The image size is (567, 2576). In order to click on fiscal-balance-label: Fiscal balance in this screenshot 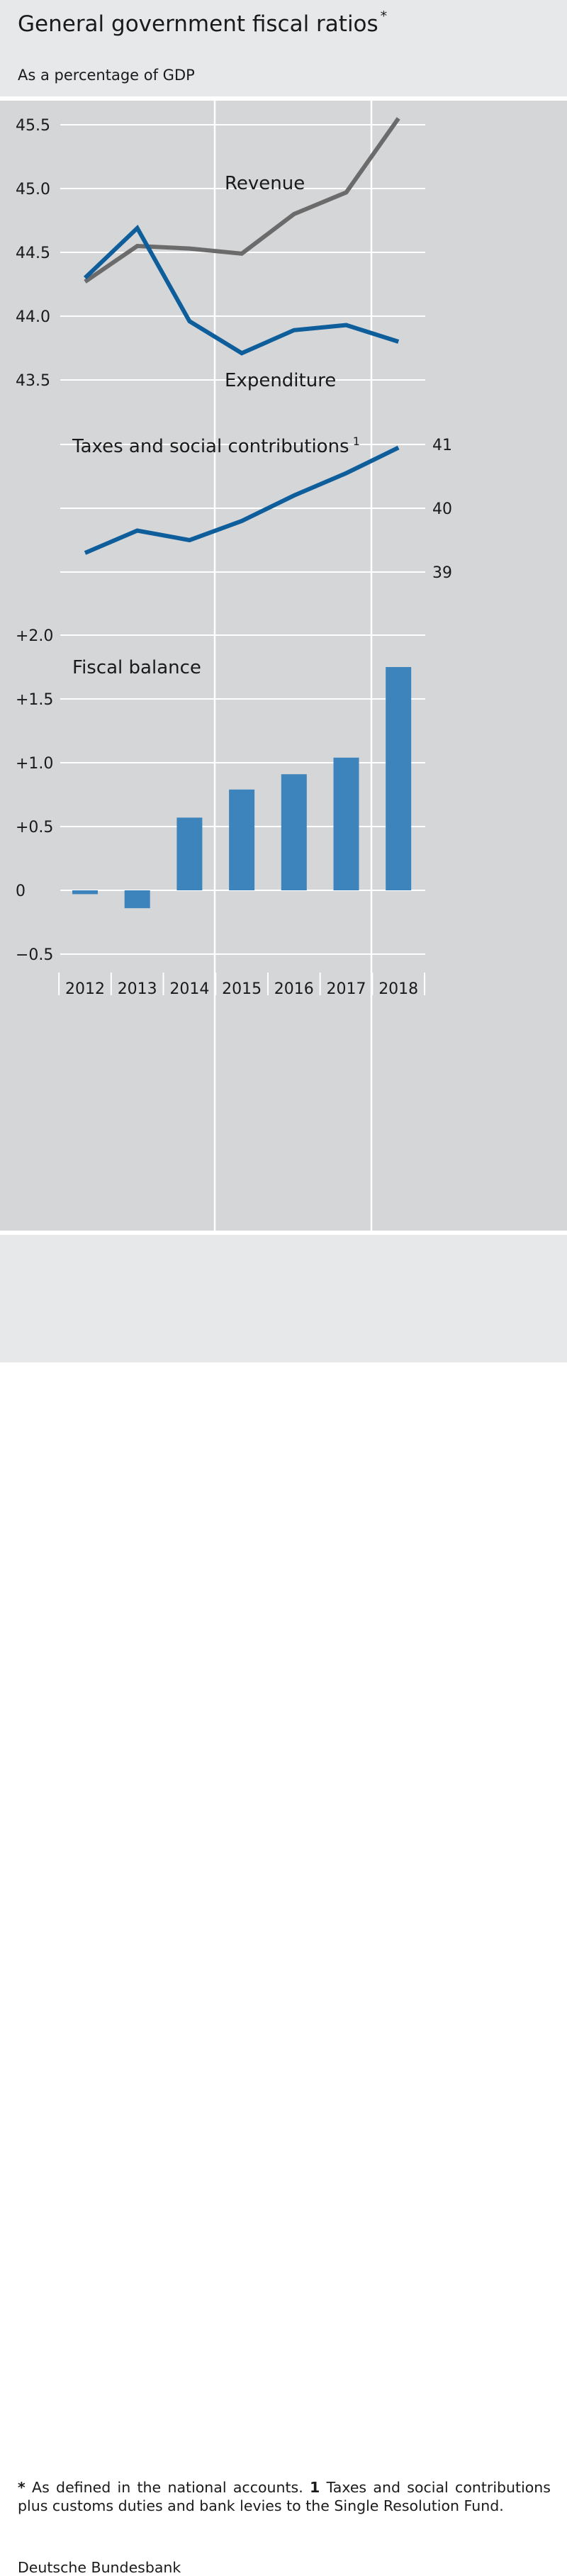, I will do `click(136, 667)`.